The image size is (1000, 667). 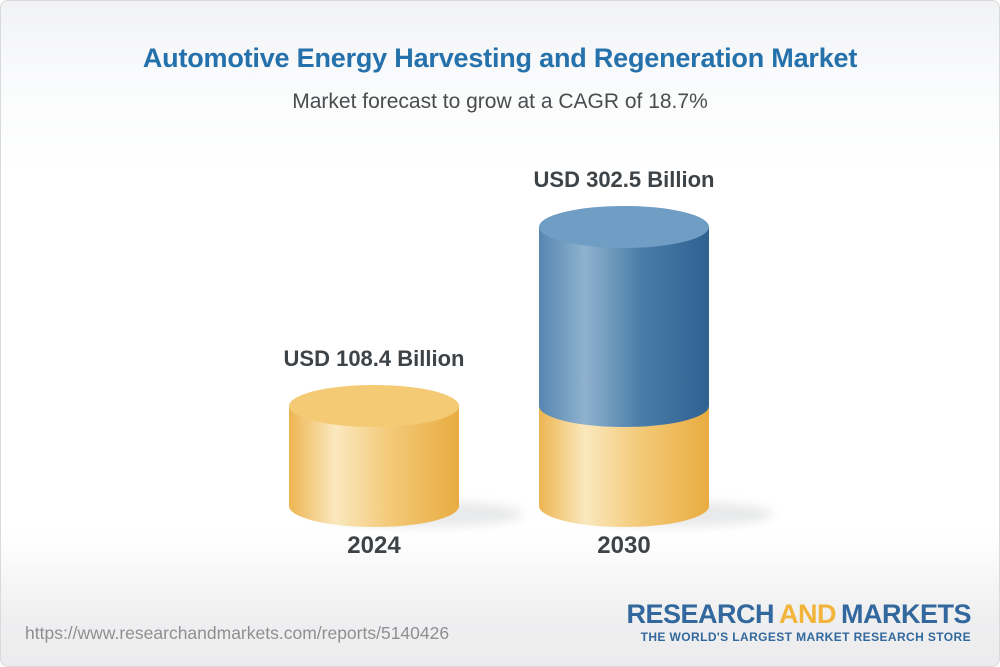 What do you see at coordinates (374, 406) in the screenshot?
I see `cylinder-2024-top` at bounding box center [374, 406].